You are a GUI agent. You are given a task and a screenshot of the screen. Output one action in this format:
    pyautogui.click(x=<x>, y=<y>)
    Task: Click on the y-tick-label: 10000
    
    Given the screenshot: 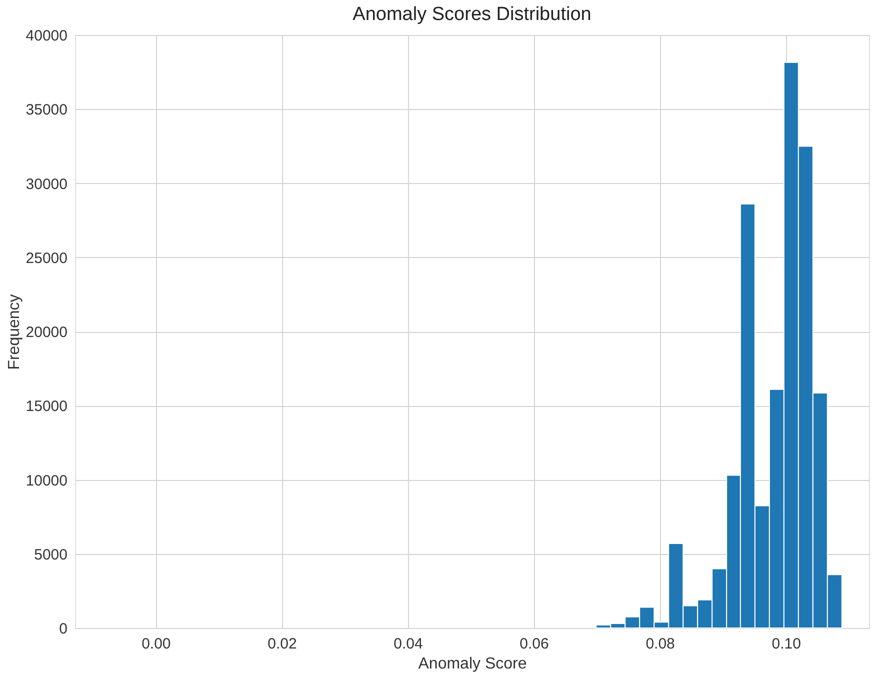 What is the action you would take?
    pyautogui.click(x=47, y=481)
    